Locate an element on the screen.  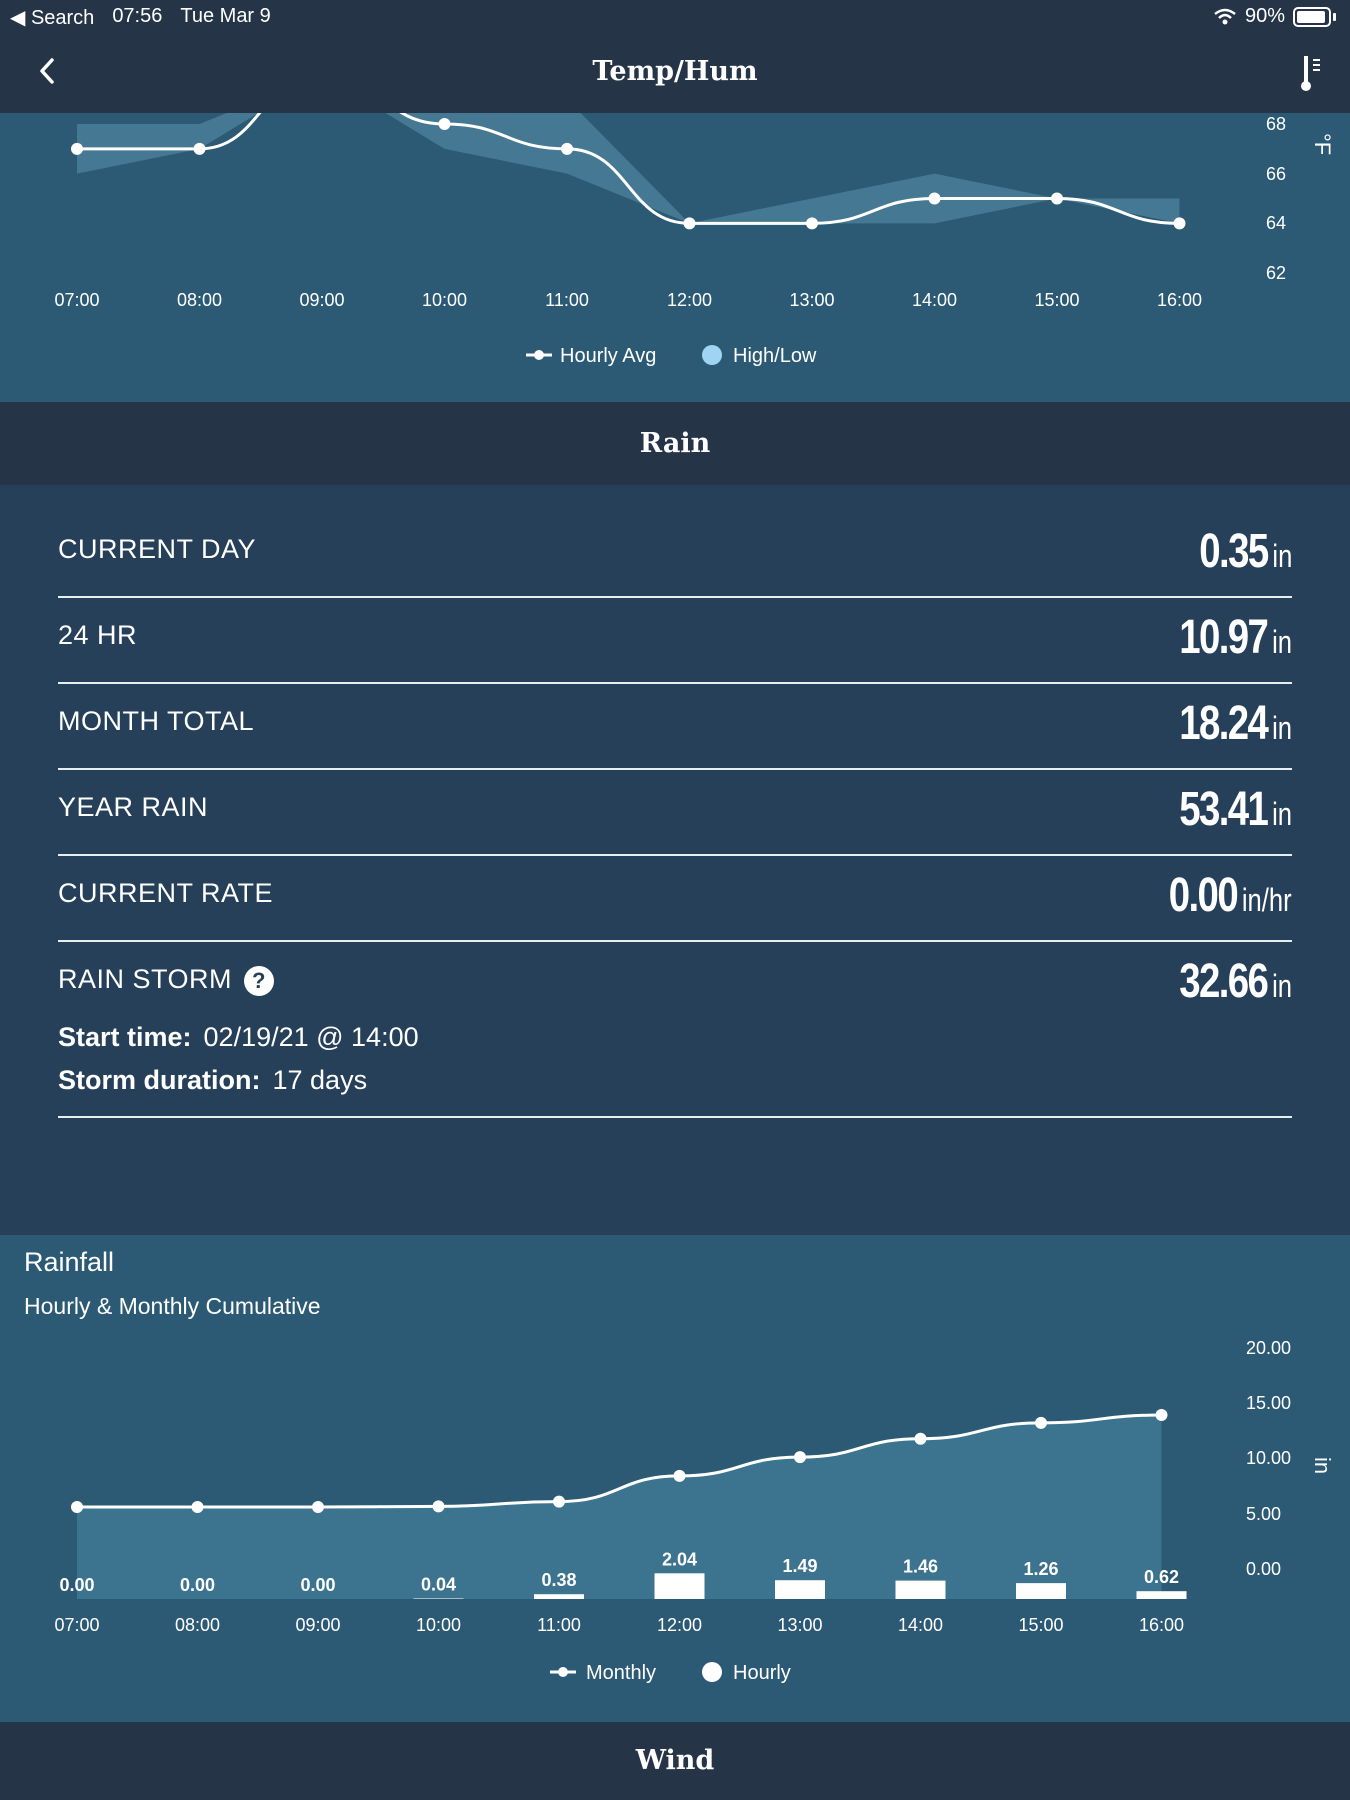
y-tick-label: 0.00 is located at coordinates (1263, 1569).